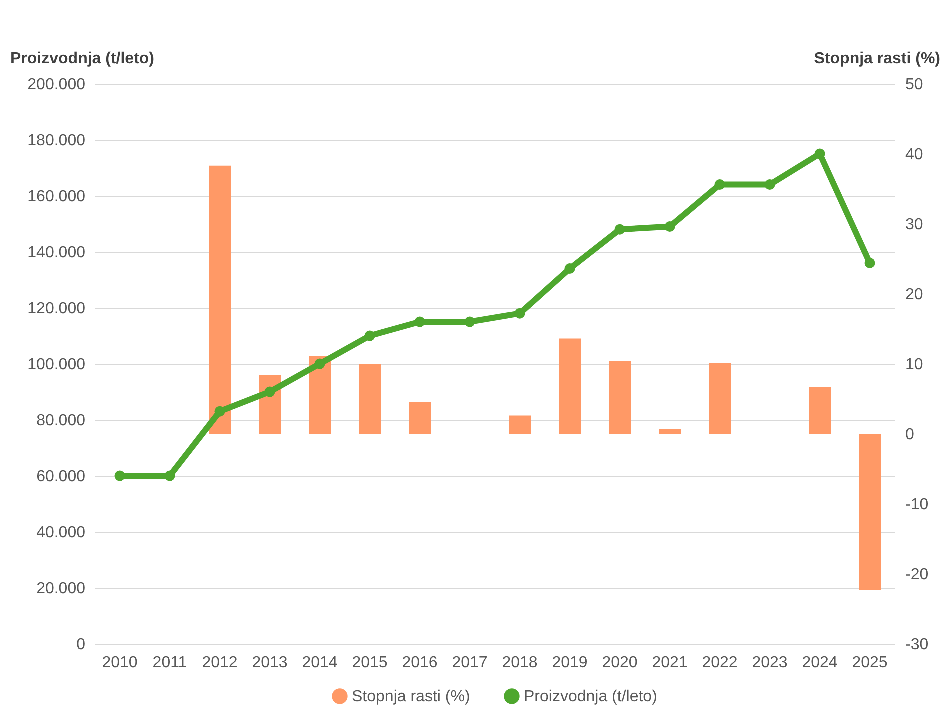  Describe the element at coordinates (620, 663) in the screenshot. I see `x-tick-label: 2020` at that location.